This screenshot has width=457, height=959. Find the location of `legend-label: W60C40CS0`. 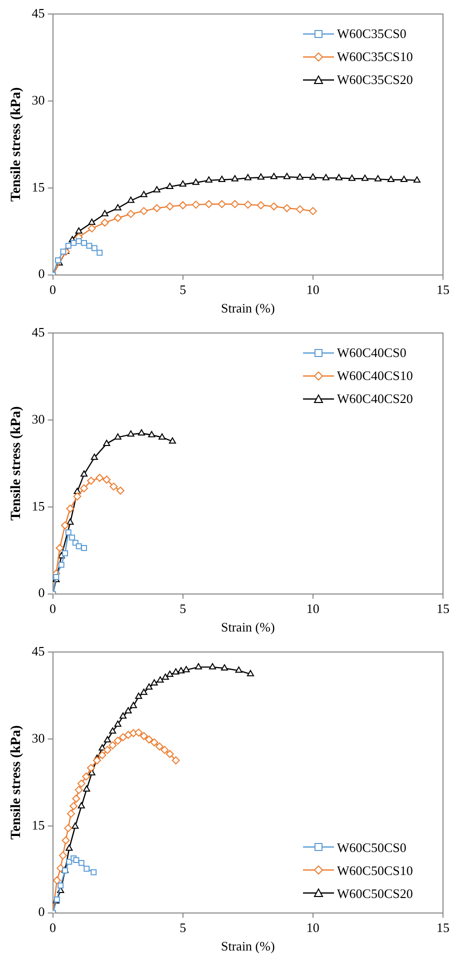

legend-label: W60C40CS0 is located at coordinates (371, 353).